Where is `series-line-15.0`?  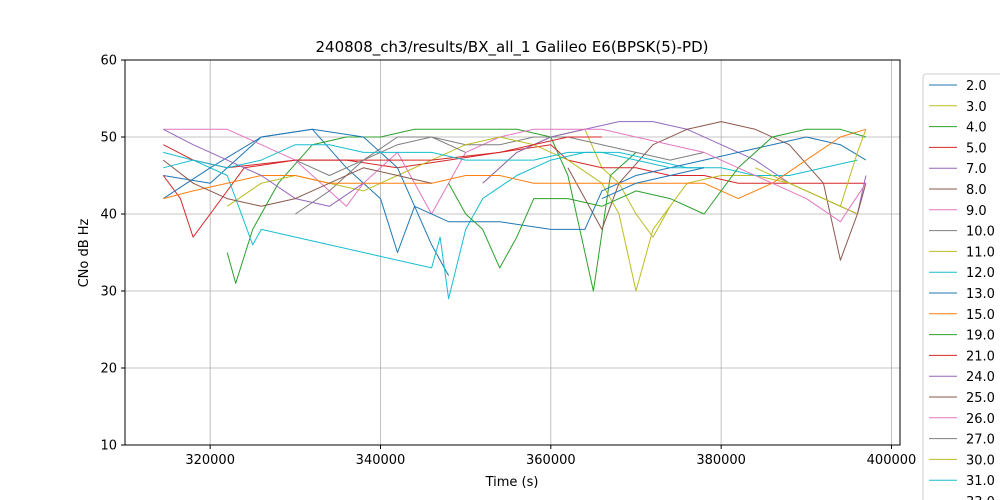
series-line-15.0 is located at coordinates (515, 164).